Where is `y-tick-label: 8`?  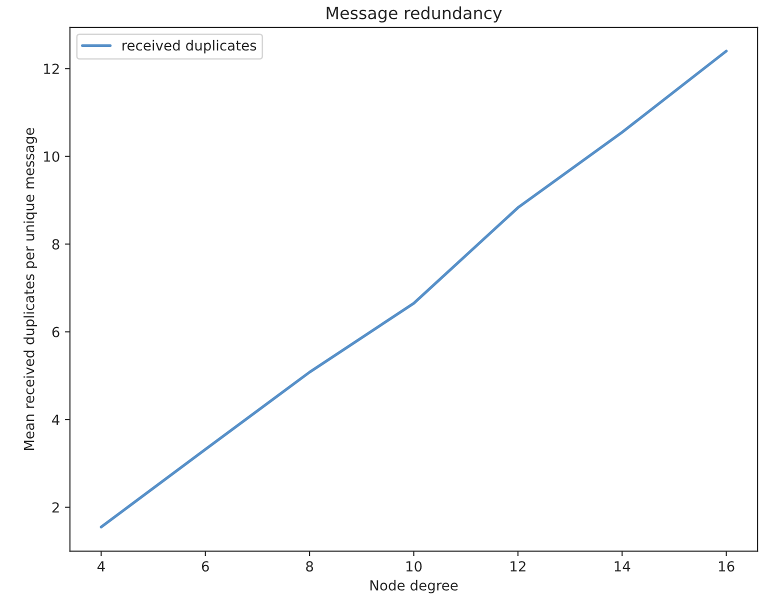 y-tick-label: 8 is located at coordinates (56, 244).